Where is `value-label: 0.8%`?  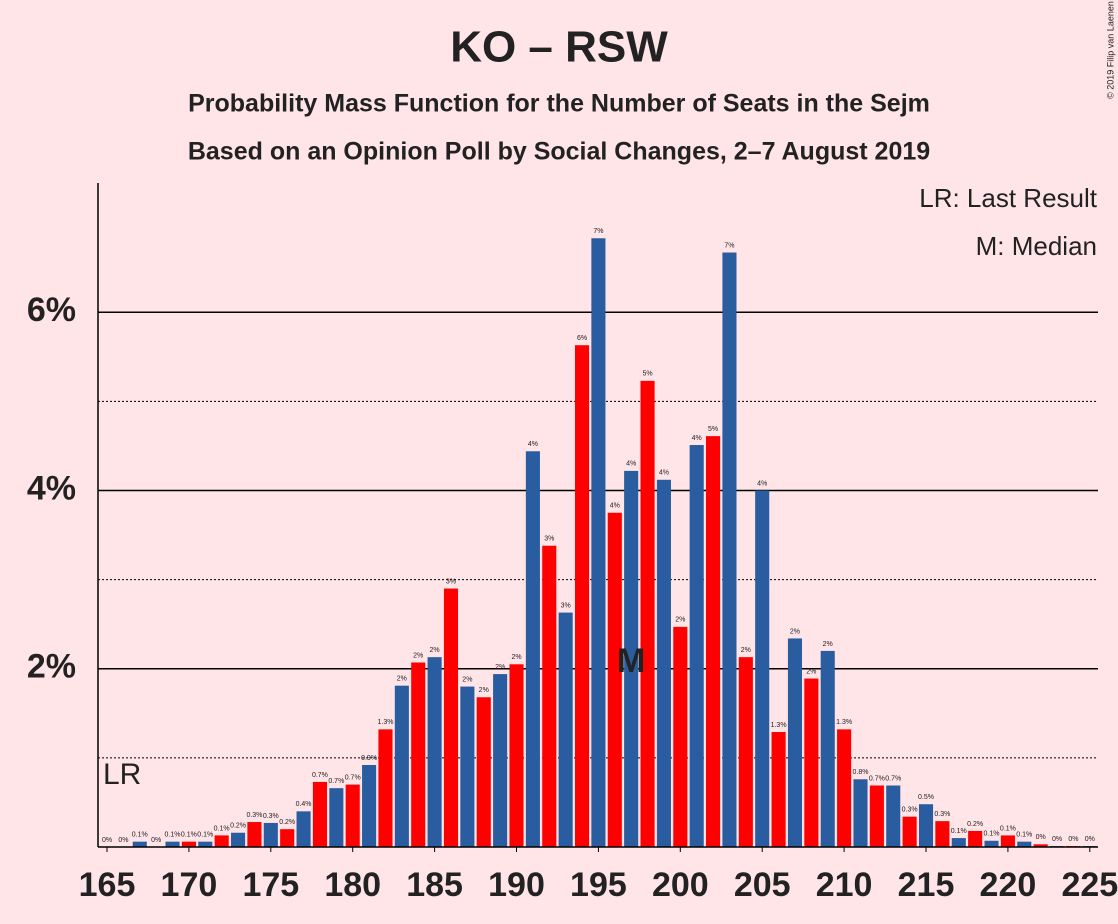 value-label: 0.8% is located at coordinates (861, 772).